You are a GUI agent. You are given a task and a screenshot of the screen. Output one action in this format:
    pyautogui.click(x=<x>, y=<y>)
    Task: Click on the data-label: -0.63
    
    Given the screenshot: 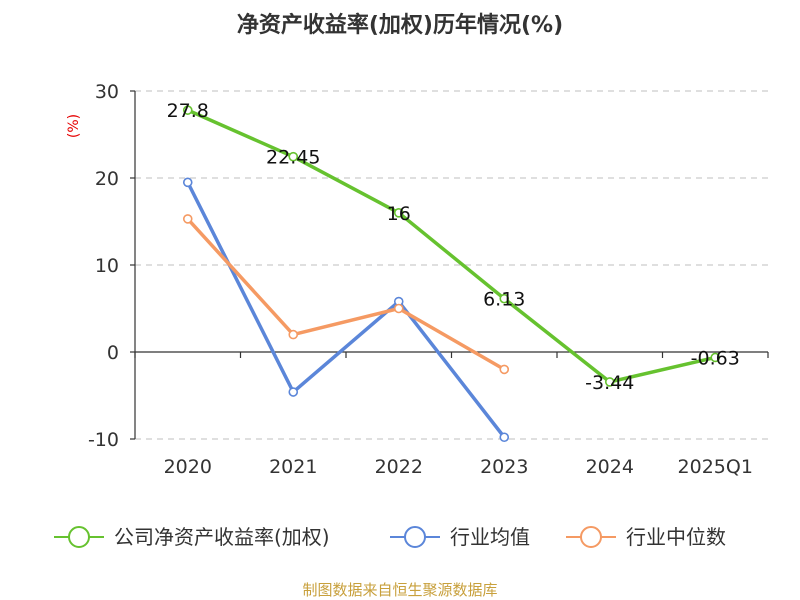 What is the action you would take?
    pyautogui.click(x=715, y=358)
    